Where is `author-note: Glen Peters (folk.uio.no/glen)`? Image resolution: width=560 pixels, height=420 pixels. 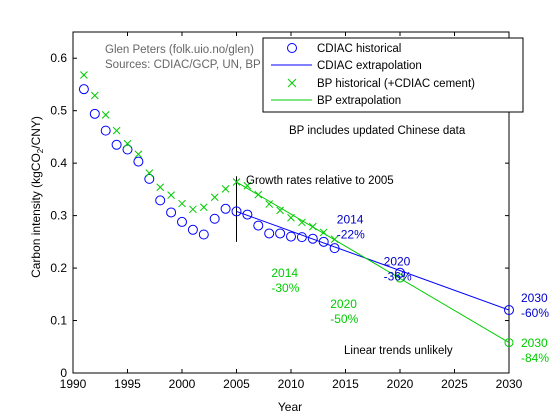 author-note: Glen Peters (folk.uio.no/glen) is located at coordinates (179, 50).